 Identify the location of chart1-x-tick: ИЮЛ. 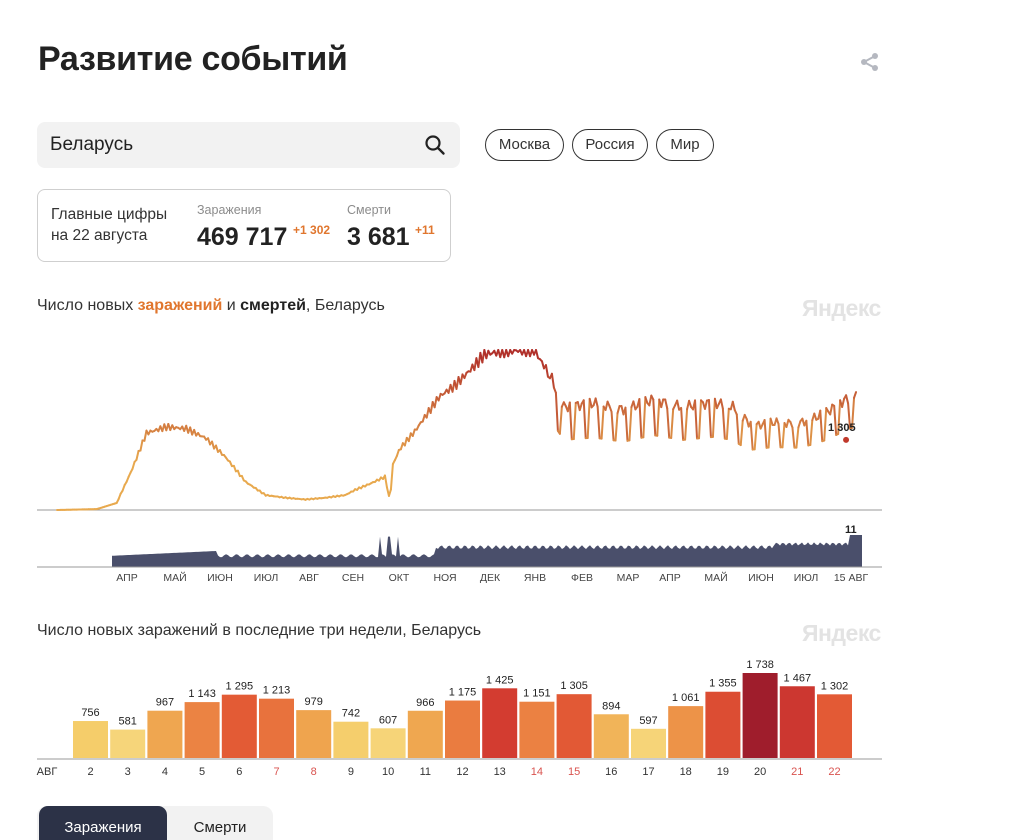
(266, 578).